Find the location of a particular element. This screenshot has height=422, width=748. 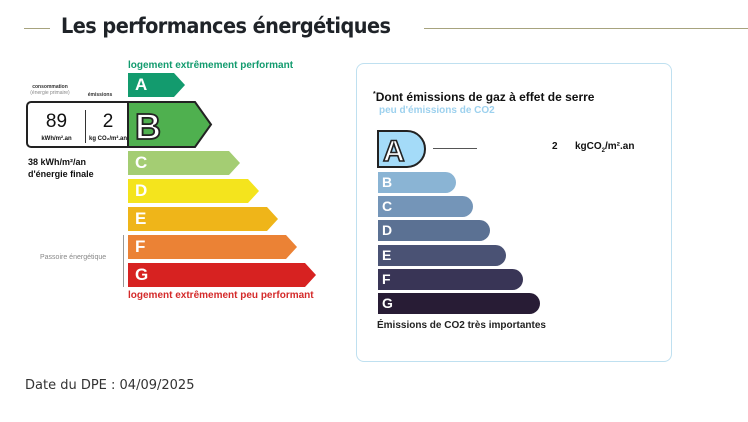

emissions-header: émissions is located at coordinates (100, 95).